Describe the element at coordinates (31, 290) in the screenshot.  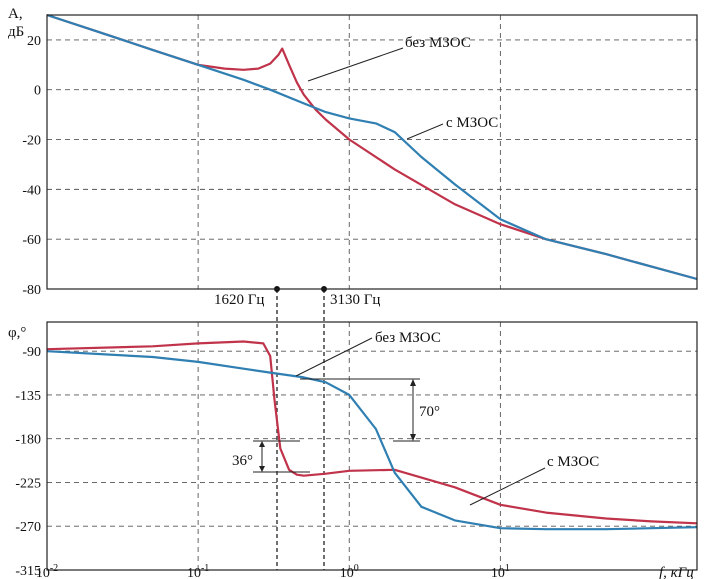
I see `magnitude-ytick-label: -80` at that location.